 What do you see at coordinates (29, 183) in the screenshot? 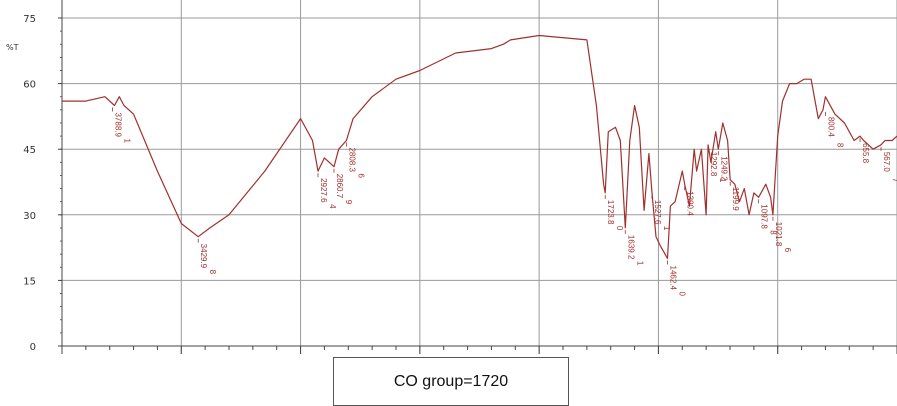
I see `y-tick-labels: 0 15 30 45 60 75` at bounding box center [29, 183].